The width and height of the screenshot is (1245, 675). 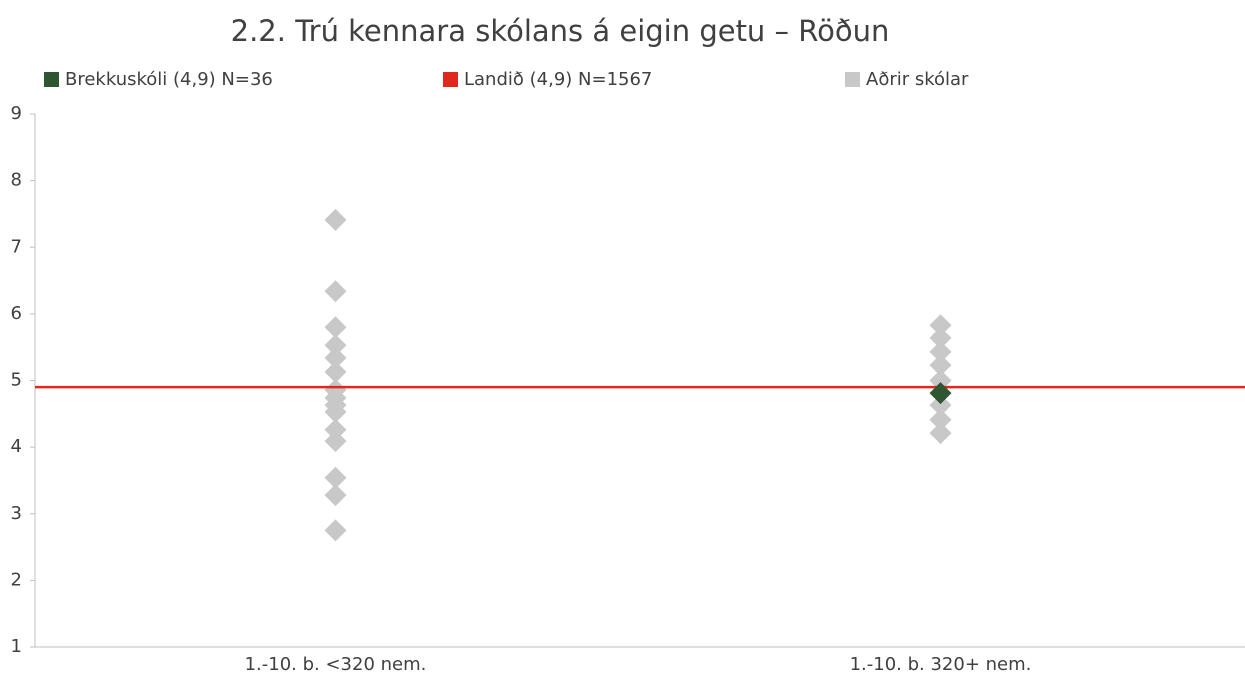 I want to click on y-tick-label: 7, so click(x=16, y=246).